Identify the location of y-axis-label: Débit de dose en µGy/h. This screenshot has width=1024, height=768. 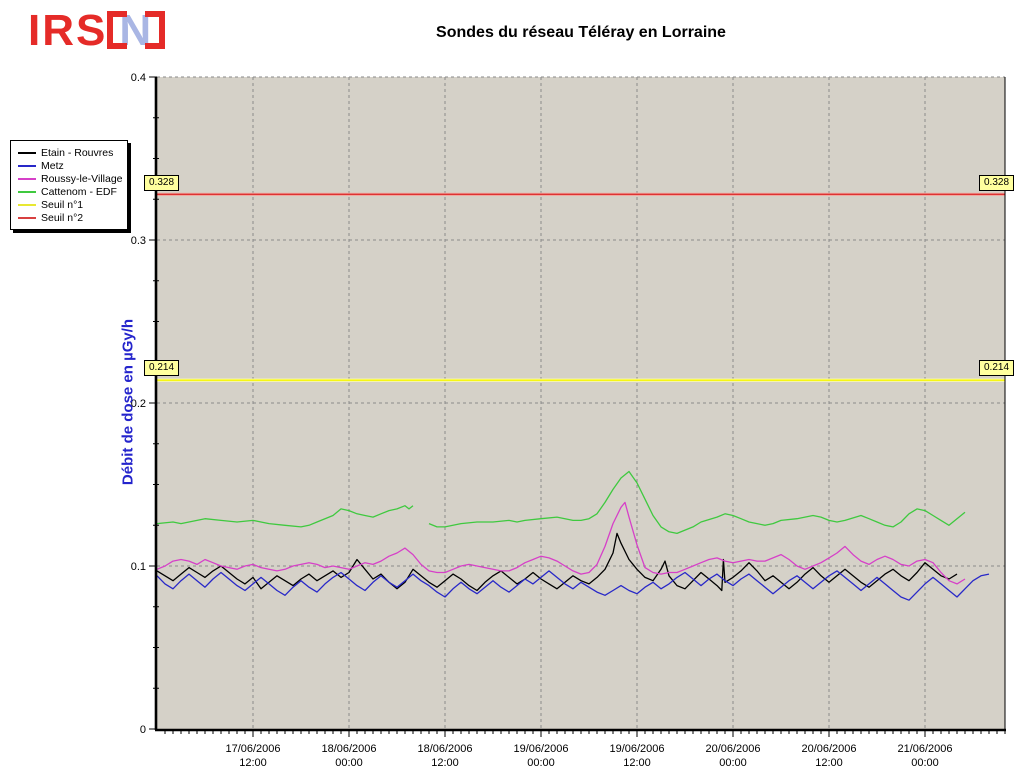
(128, 402).